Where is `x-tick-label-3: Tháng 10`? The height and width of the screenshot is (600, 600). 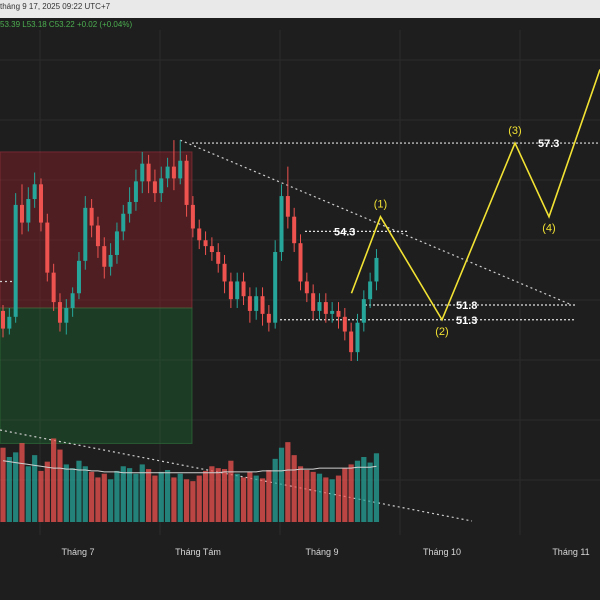 x-tick-label-3: Tháng 10 is located at coordinates (442, 552).